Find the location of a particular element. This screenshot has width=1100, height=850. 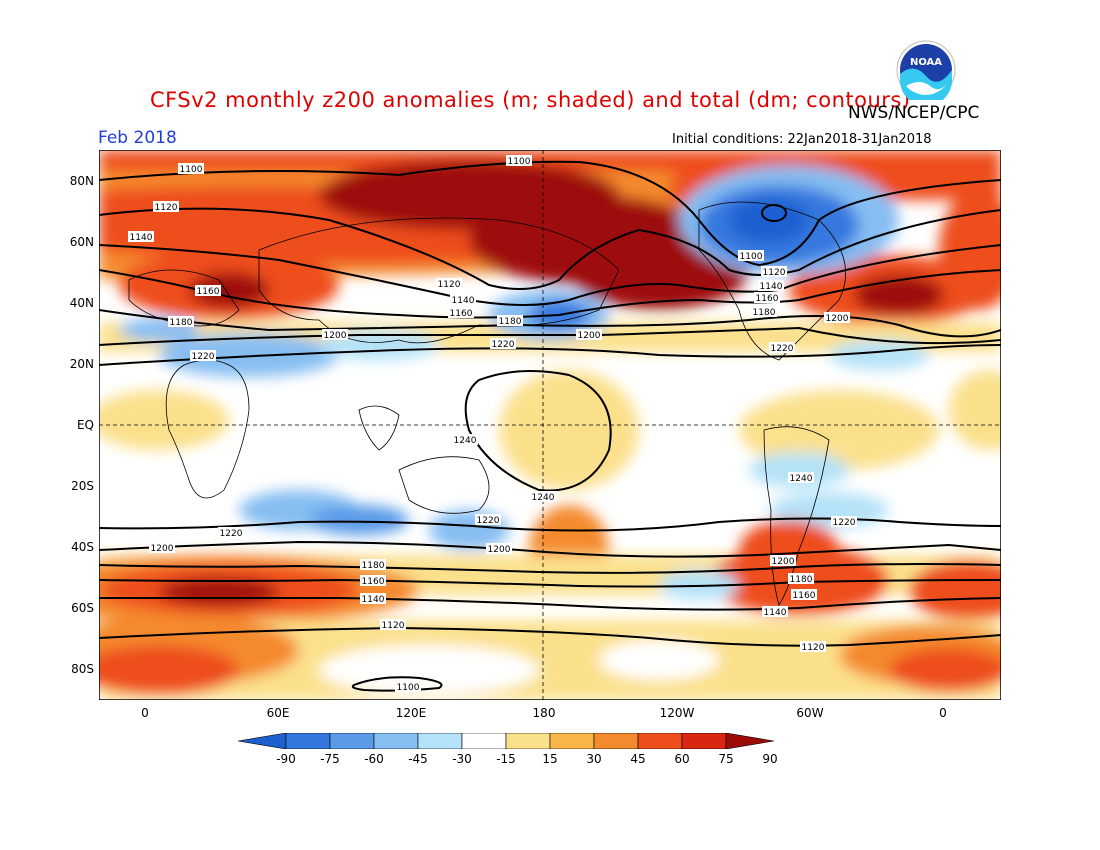

colorbar is located at coordinates (506, 741).